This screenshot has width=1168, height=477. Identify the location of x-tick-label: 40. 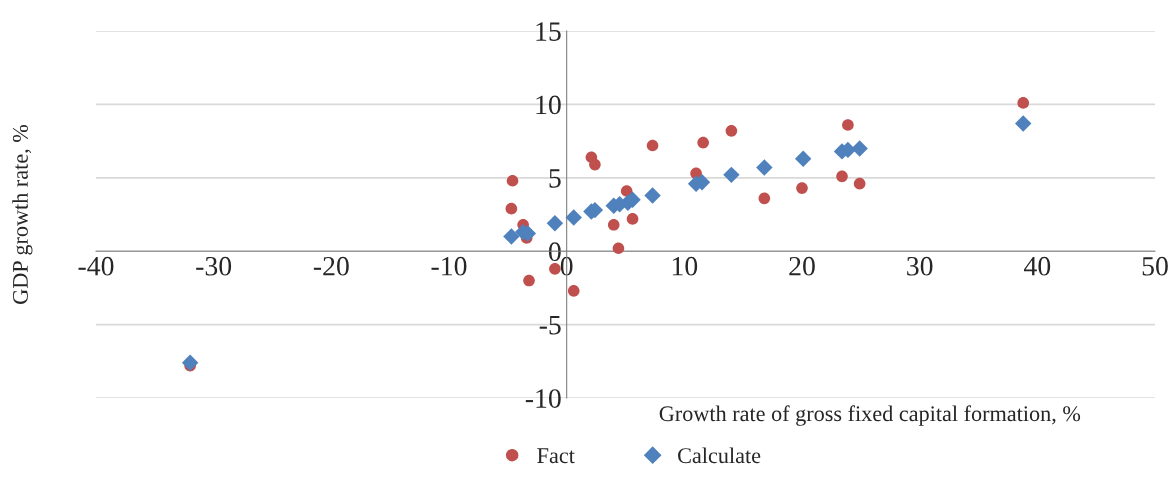
(1037, 266).